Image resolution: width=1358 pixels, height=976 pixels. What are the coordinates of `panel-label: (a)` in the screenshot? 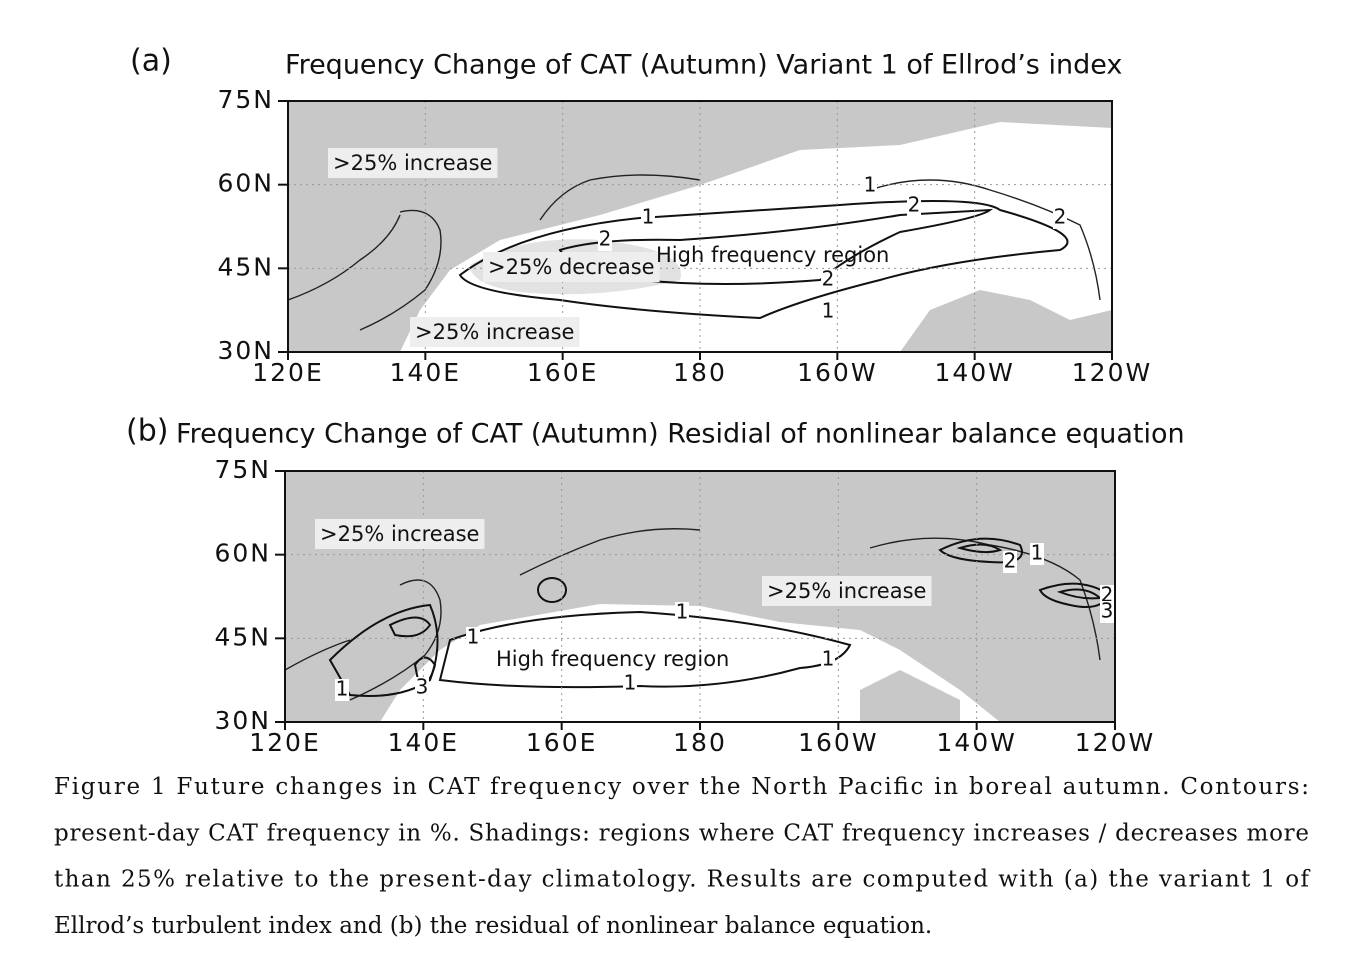 It's located at (151, 61).